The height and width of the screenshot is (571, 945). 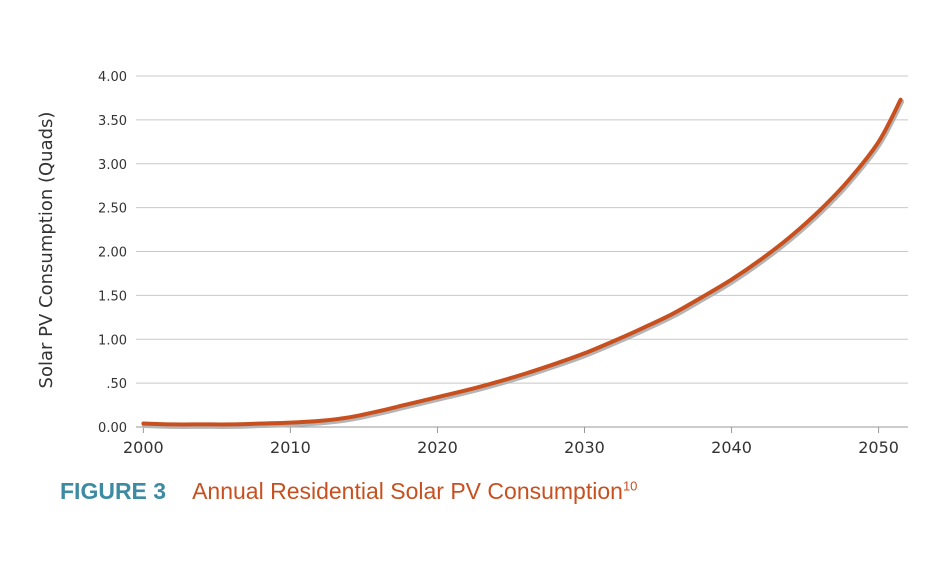 What do you see at coordinates (630, 486) in the screenshot?
I see `footnote-marker: 10` at bounding box center [630, 486].